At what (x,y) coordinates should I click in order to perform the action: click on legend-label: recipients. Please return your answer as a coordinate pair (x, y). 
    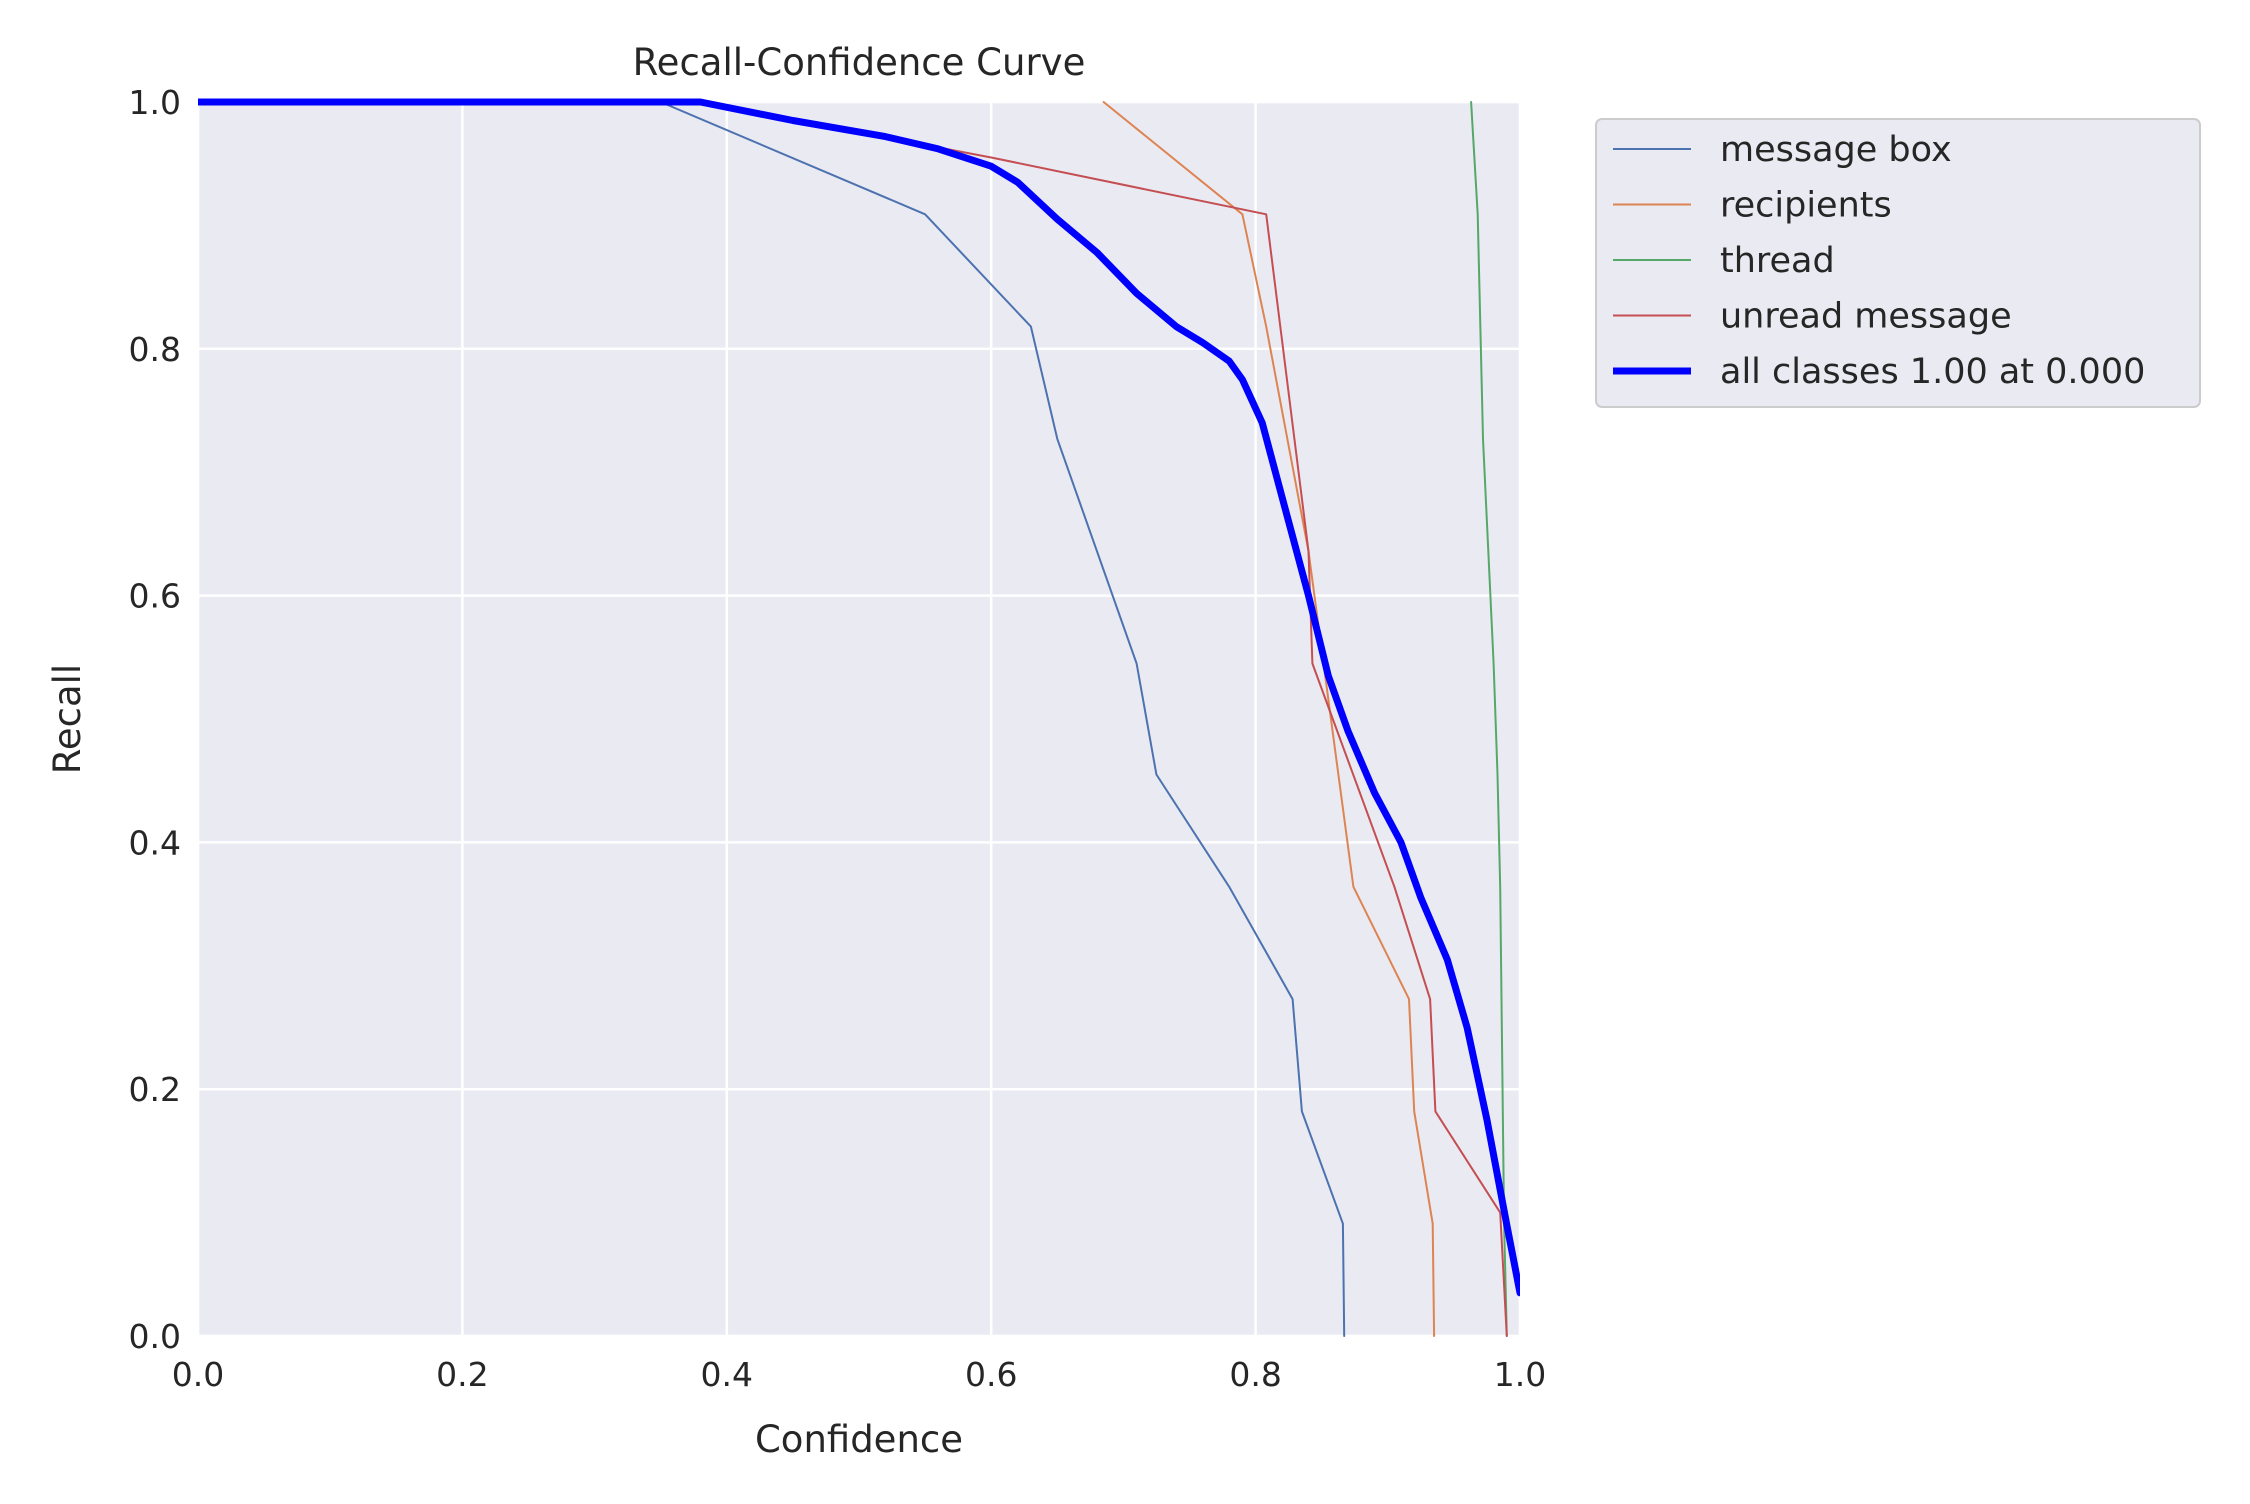
    Looking at the image, I should click on (1806, 206).